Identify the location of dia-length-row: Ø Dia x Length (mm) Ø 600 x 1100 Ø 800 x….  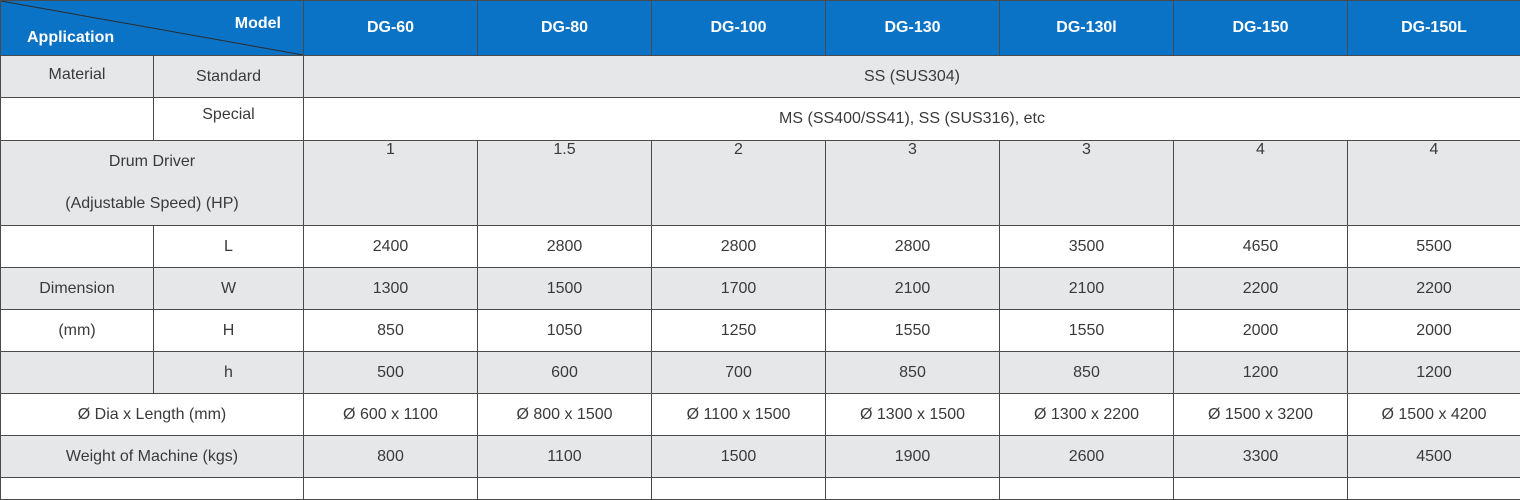
(760, 415).